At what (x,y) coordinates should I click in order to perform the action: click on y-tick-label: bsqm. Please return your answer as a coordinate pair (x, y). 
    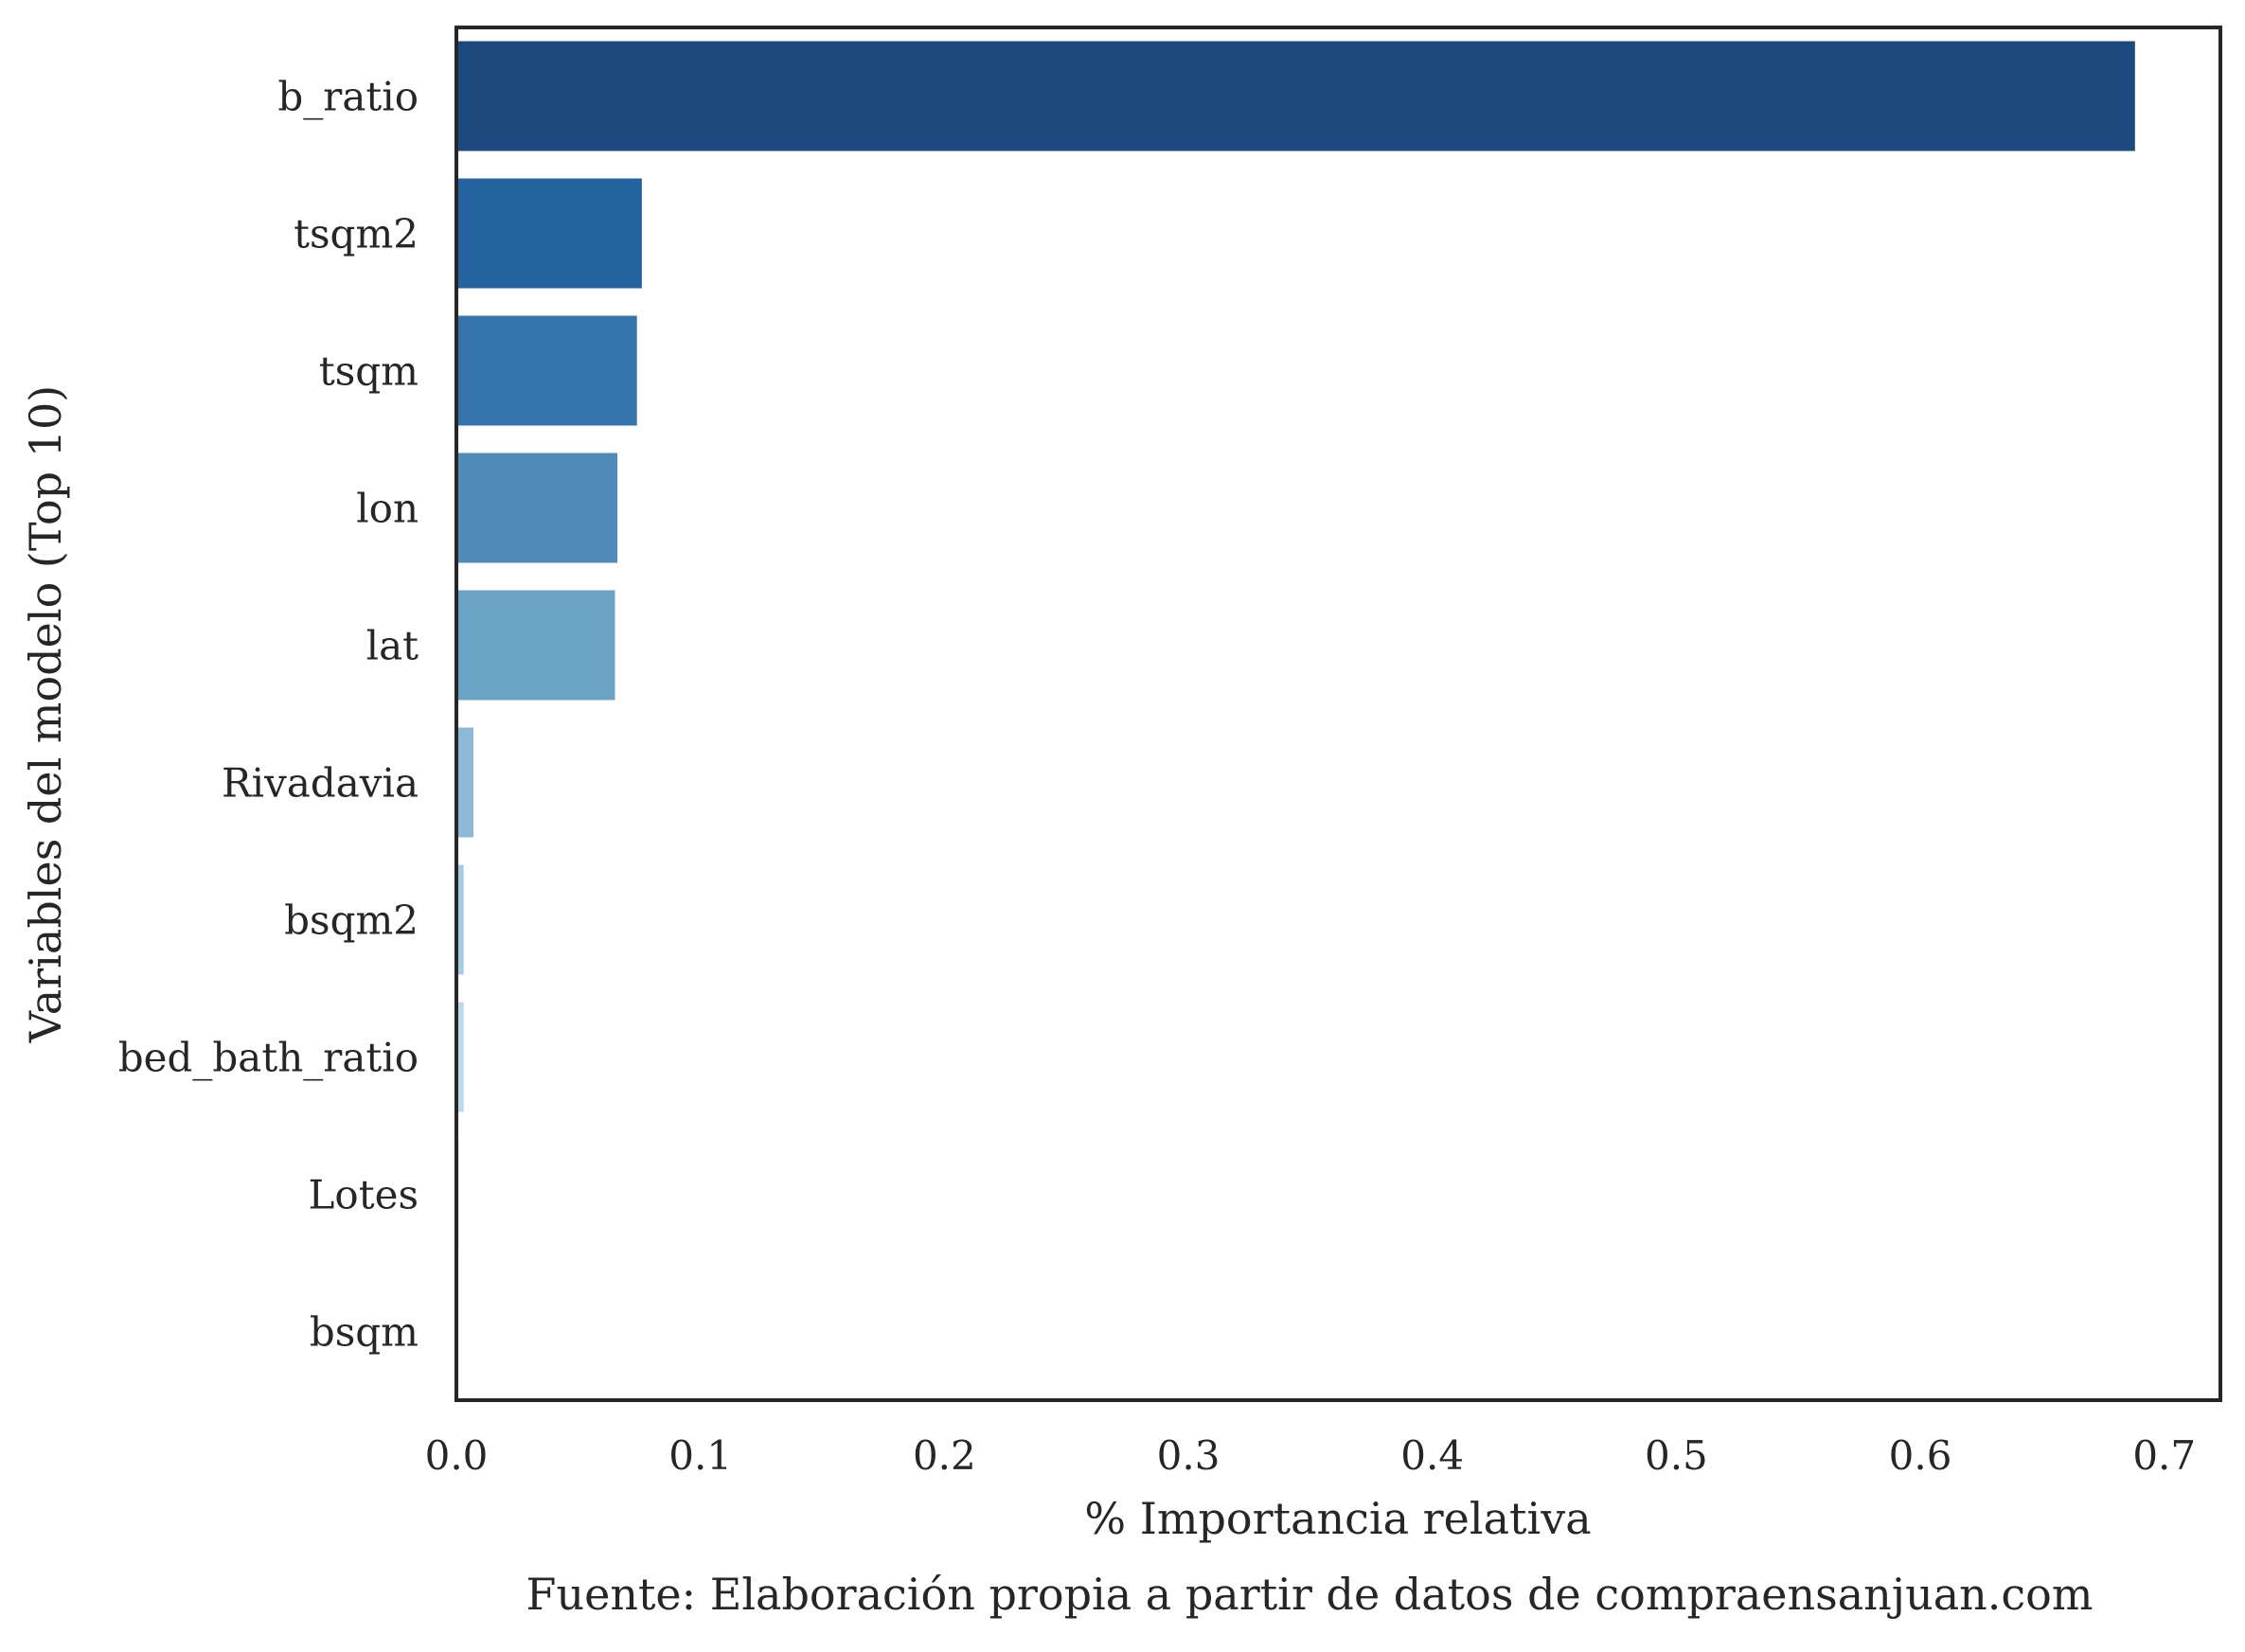
    Looking at the image, I should click on (364, 1332).